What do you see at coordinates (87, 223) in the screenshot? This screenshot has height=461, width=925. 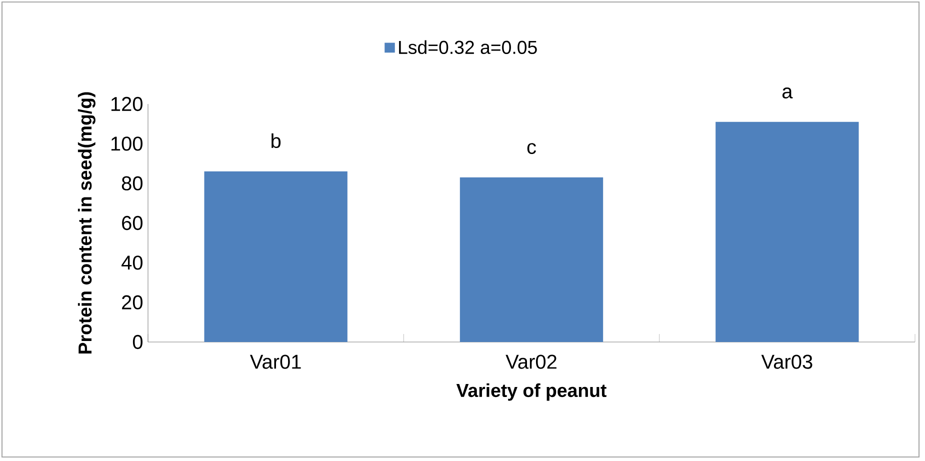 I see `y-axis-title: Protein content in seed(mg/g)` at bounding box center [87, 223].